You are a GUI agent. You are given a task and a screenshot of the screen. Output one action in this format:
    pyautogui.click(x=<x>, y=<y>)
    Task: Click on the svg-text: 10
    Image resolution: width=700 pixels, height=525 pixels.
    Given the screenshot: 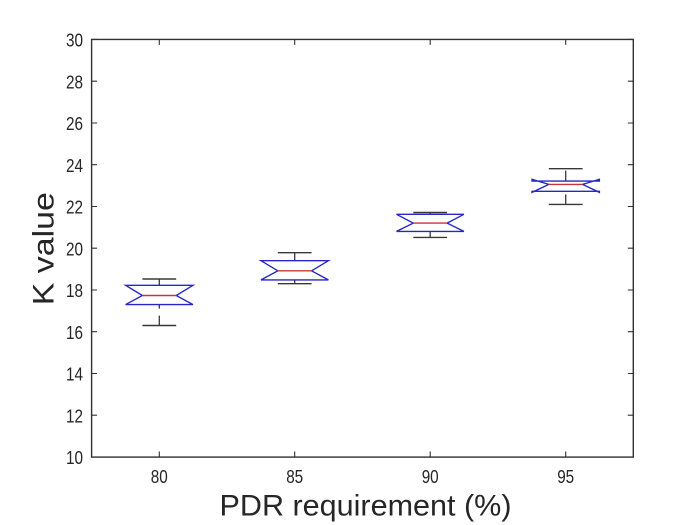 What is the action you would take?
    pyautogui.click(x=74, y=458)
    